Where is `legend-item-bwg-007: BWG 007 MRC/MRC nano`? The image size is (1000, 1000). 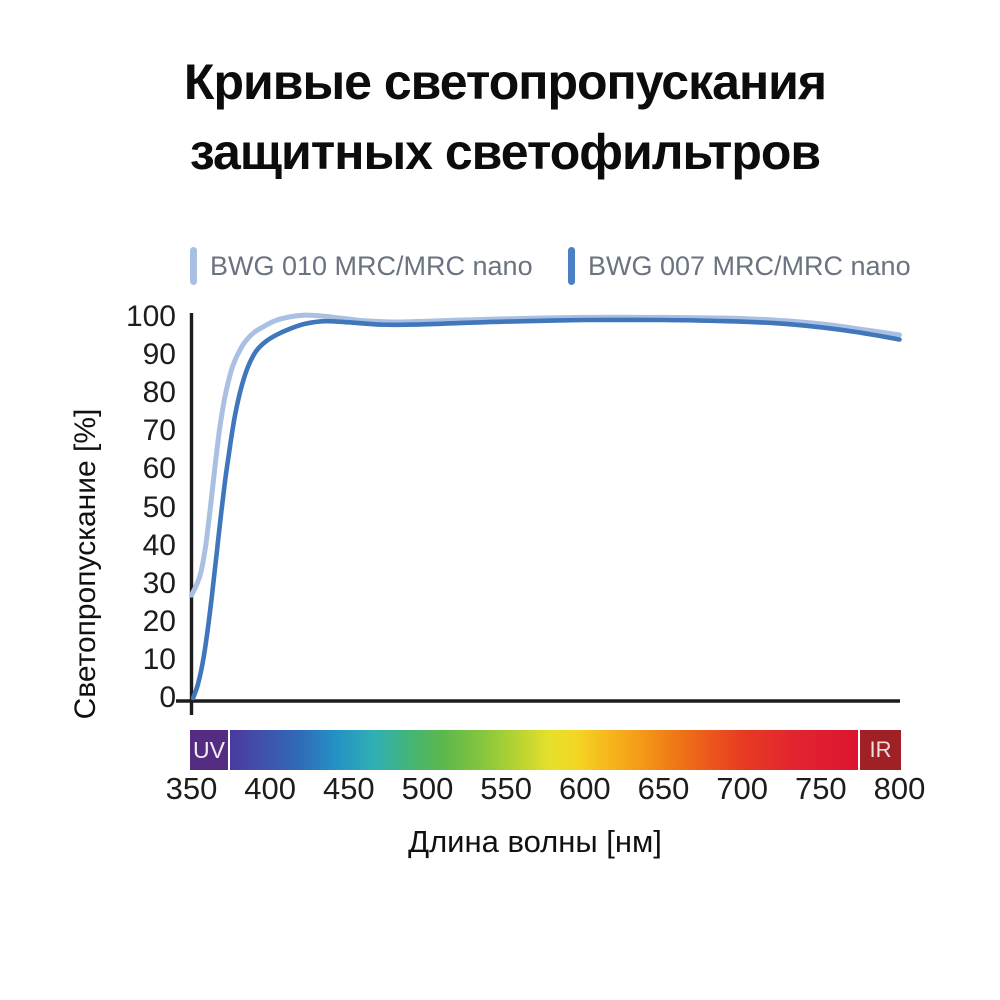 legend-item-bwg-007: BWG 007 MRC/MRC nano is located at coordinates (739, 266).